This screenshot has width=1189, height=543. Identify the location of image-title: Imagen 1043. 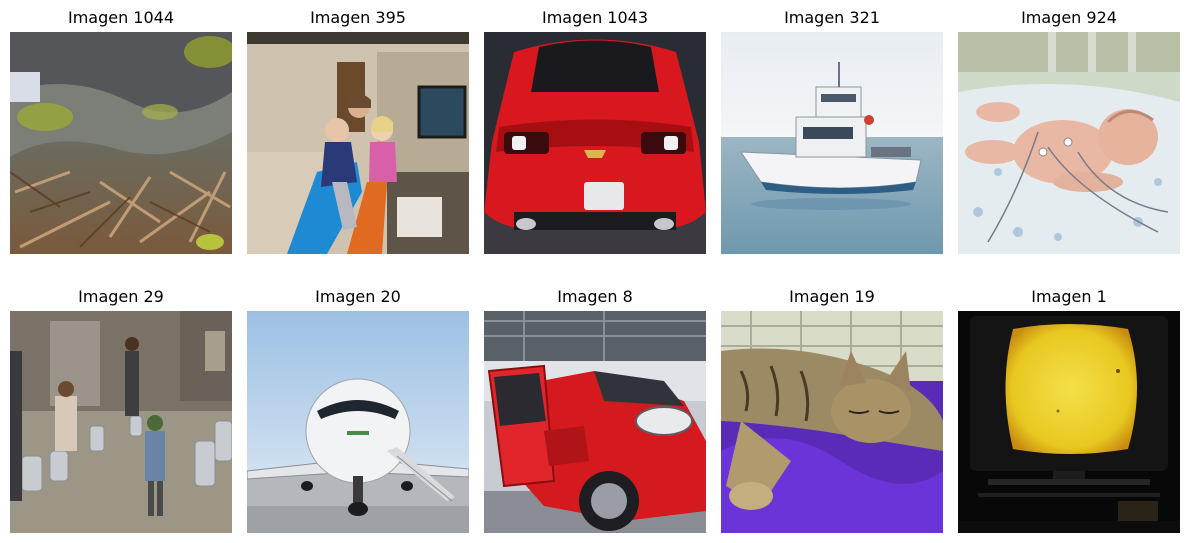
(595, 17).